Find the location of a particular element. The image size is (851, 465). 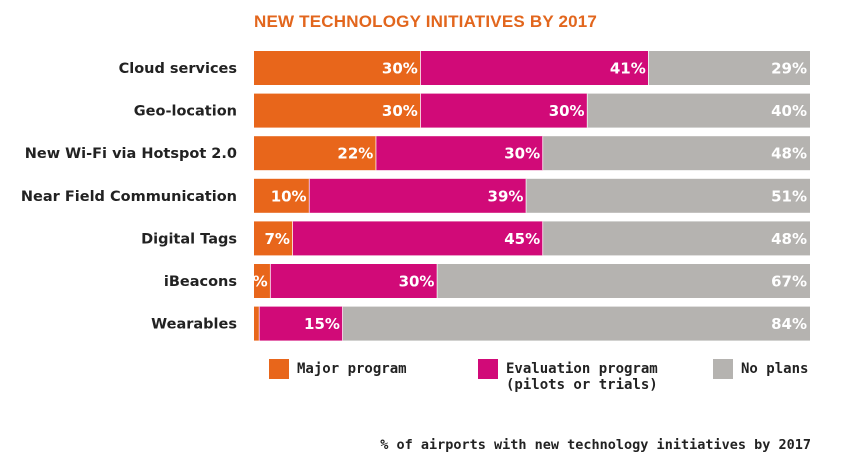

bar-segment-near-field-communication-s2 is located at coordinates (668, 195).